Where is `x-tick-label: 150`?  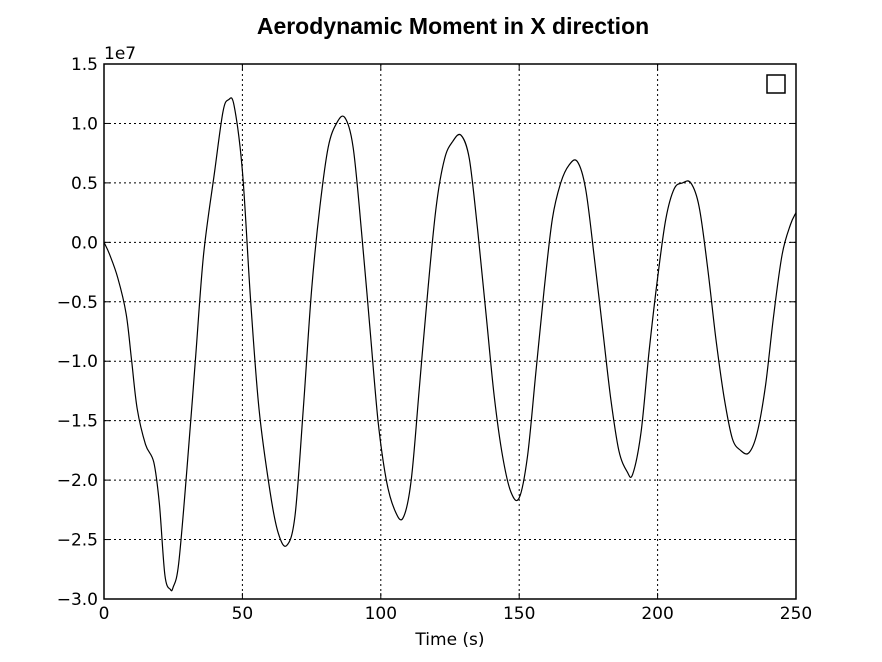
x-tick-label: 150 is located at coordinates (519, 614).